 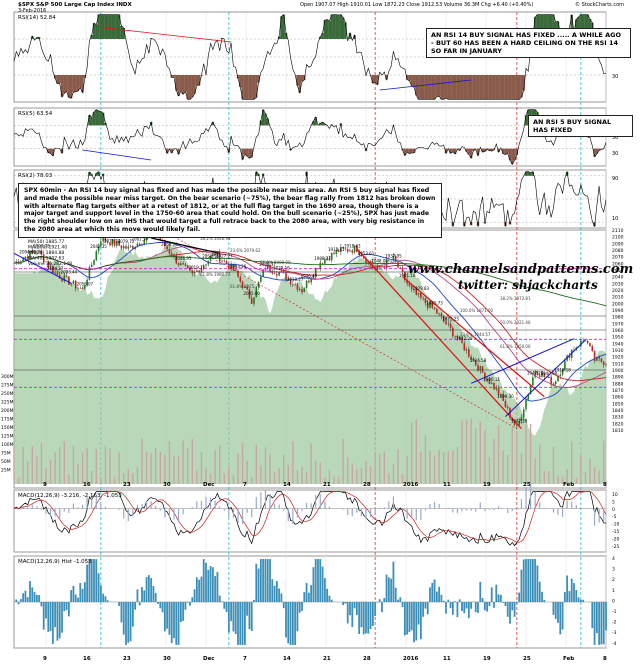 I want to click on price-axis-tick: 2060, so click(x=618, y=264).